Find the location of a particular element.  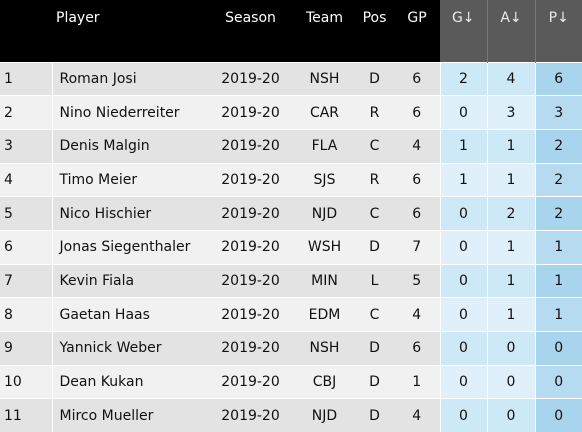

table-row: 4 Timo Meier 2019-20 SJS R 6 1 1 2 is located at coordinates (291, 179).